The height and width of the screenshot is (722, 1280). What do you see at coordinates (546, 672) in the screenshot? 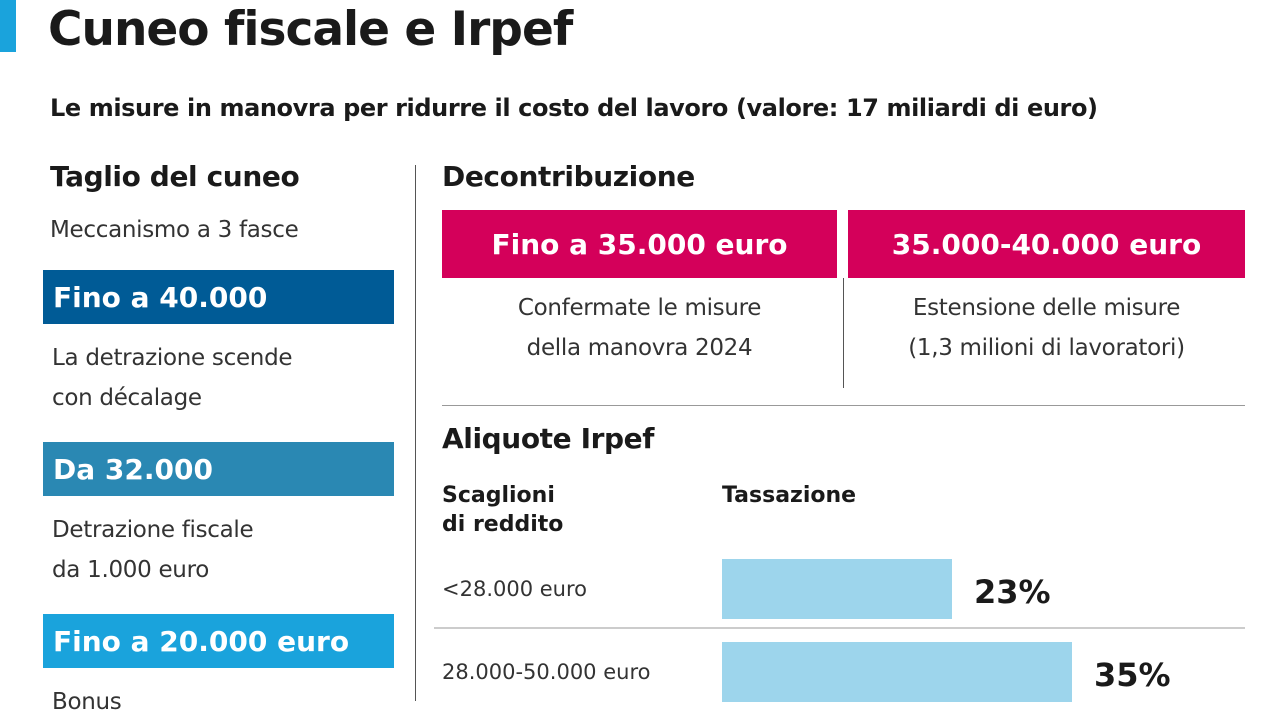
I see `category-label: 28.000-50.000 euro` at bounding box center [546, 672].